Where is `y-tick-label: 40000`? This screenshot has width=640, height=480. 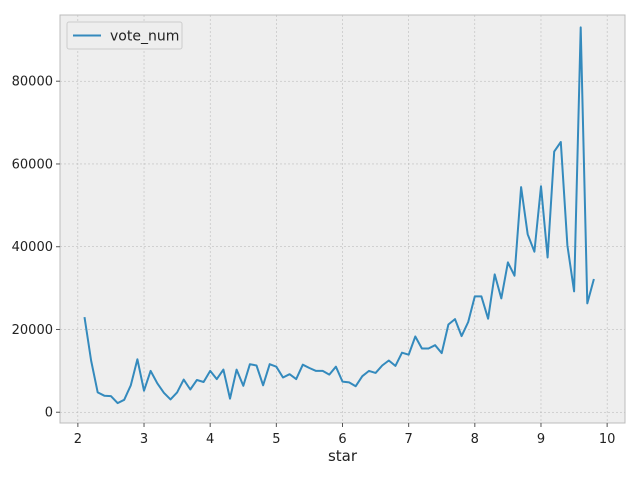 y-tick-label: 40000 is located at coordinates (32, 247).